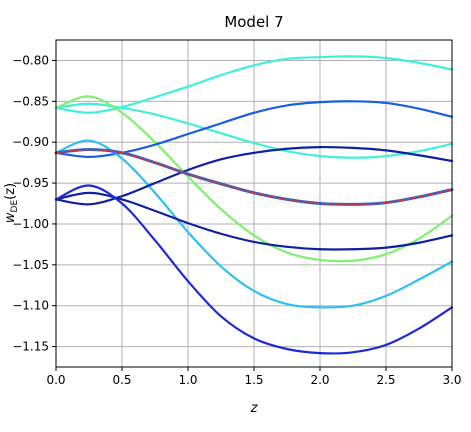 This screenshot has height=432, width=471. What do you see at coordinates (385, 380) in the screenshot?
I see `x-tick-label: 2.5` at bounding box center [385, 380].